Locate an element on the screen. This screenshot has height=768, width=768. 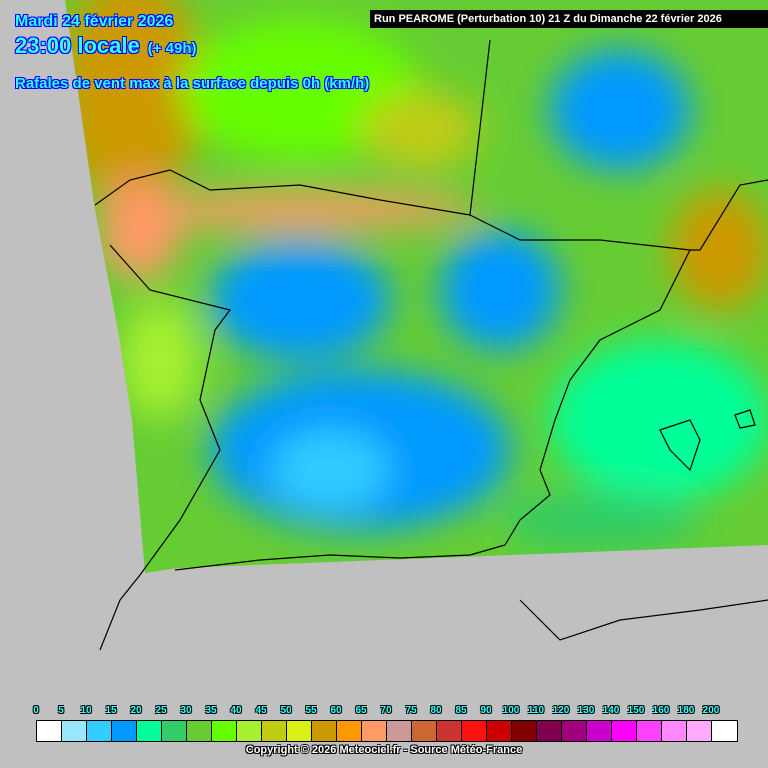
legend-label: 80 is located at coordinates (436, 710).